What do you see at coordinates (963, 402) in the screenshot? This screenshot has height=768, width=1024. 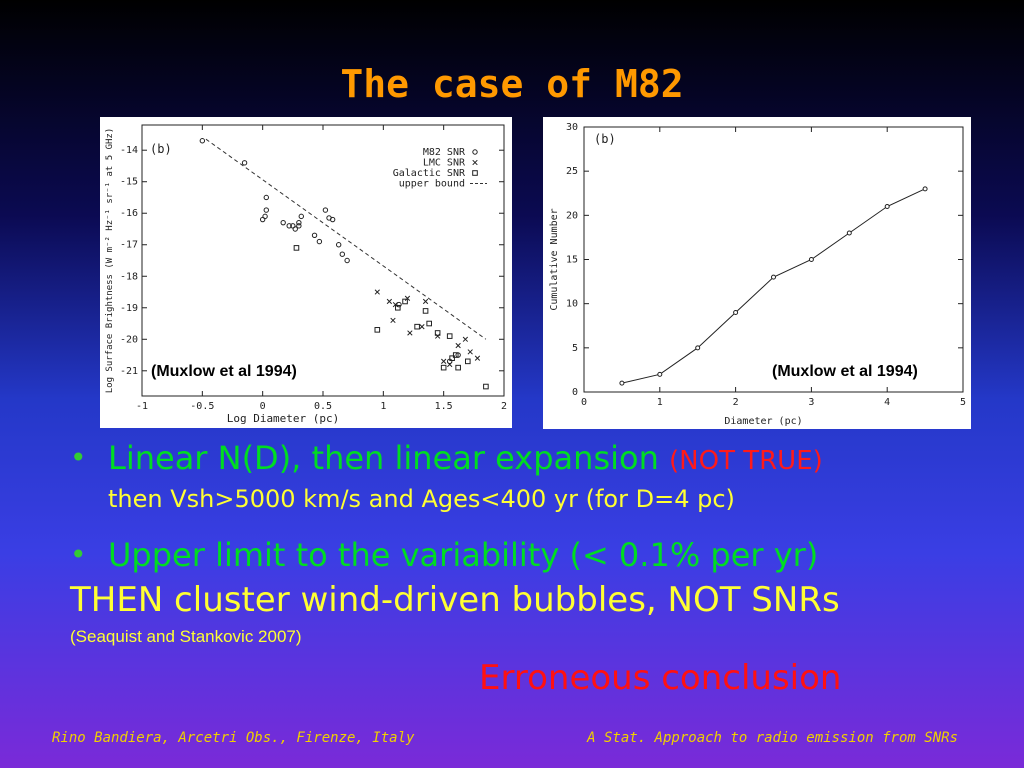 I see `x-tick-label: 5` at bounding box center [963, 402].